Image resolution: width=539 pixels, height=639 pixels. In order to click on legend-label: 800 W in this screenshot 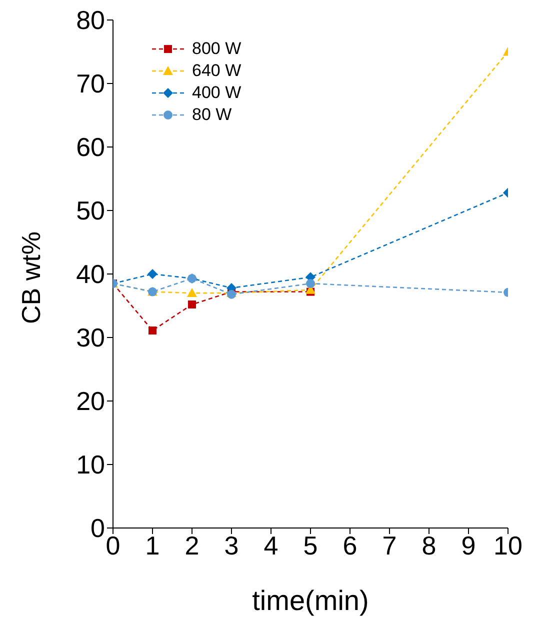, I will do `click(217, 49)`.